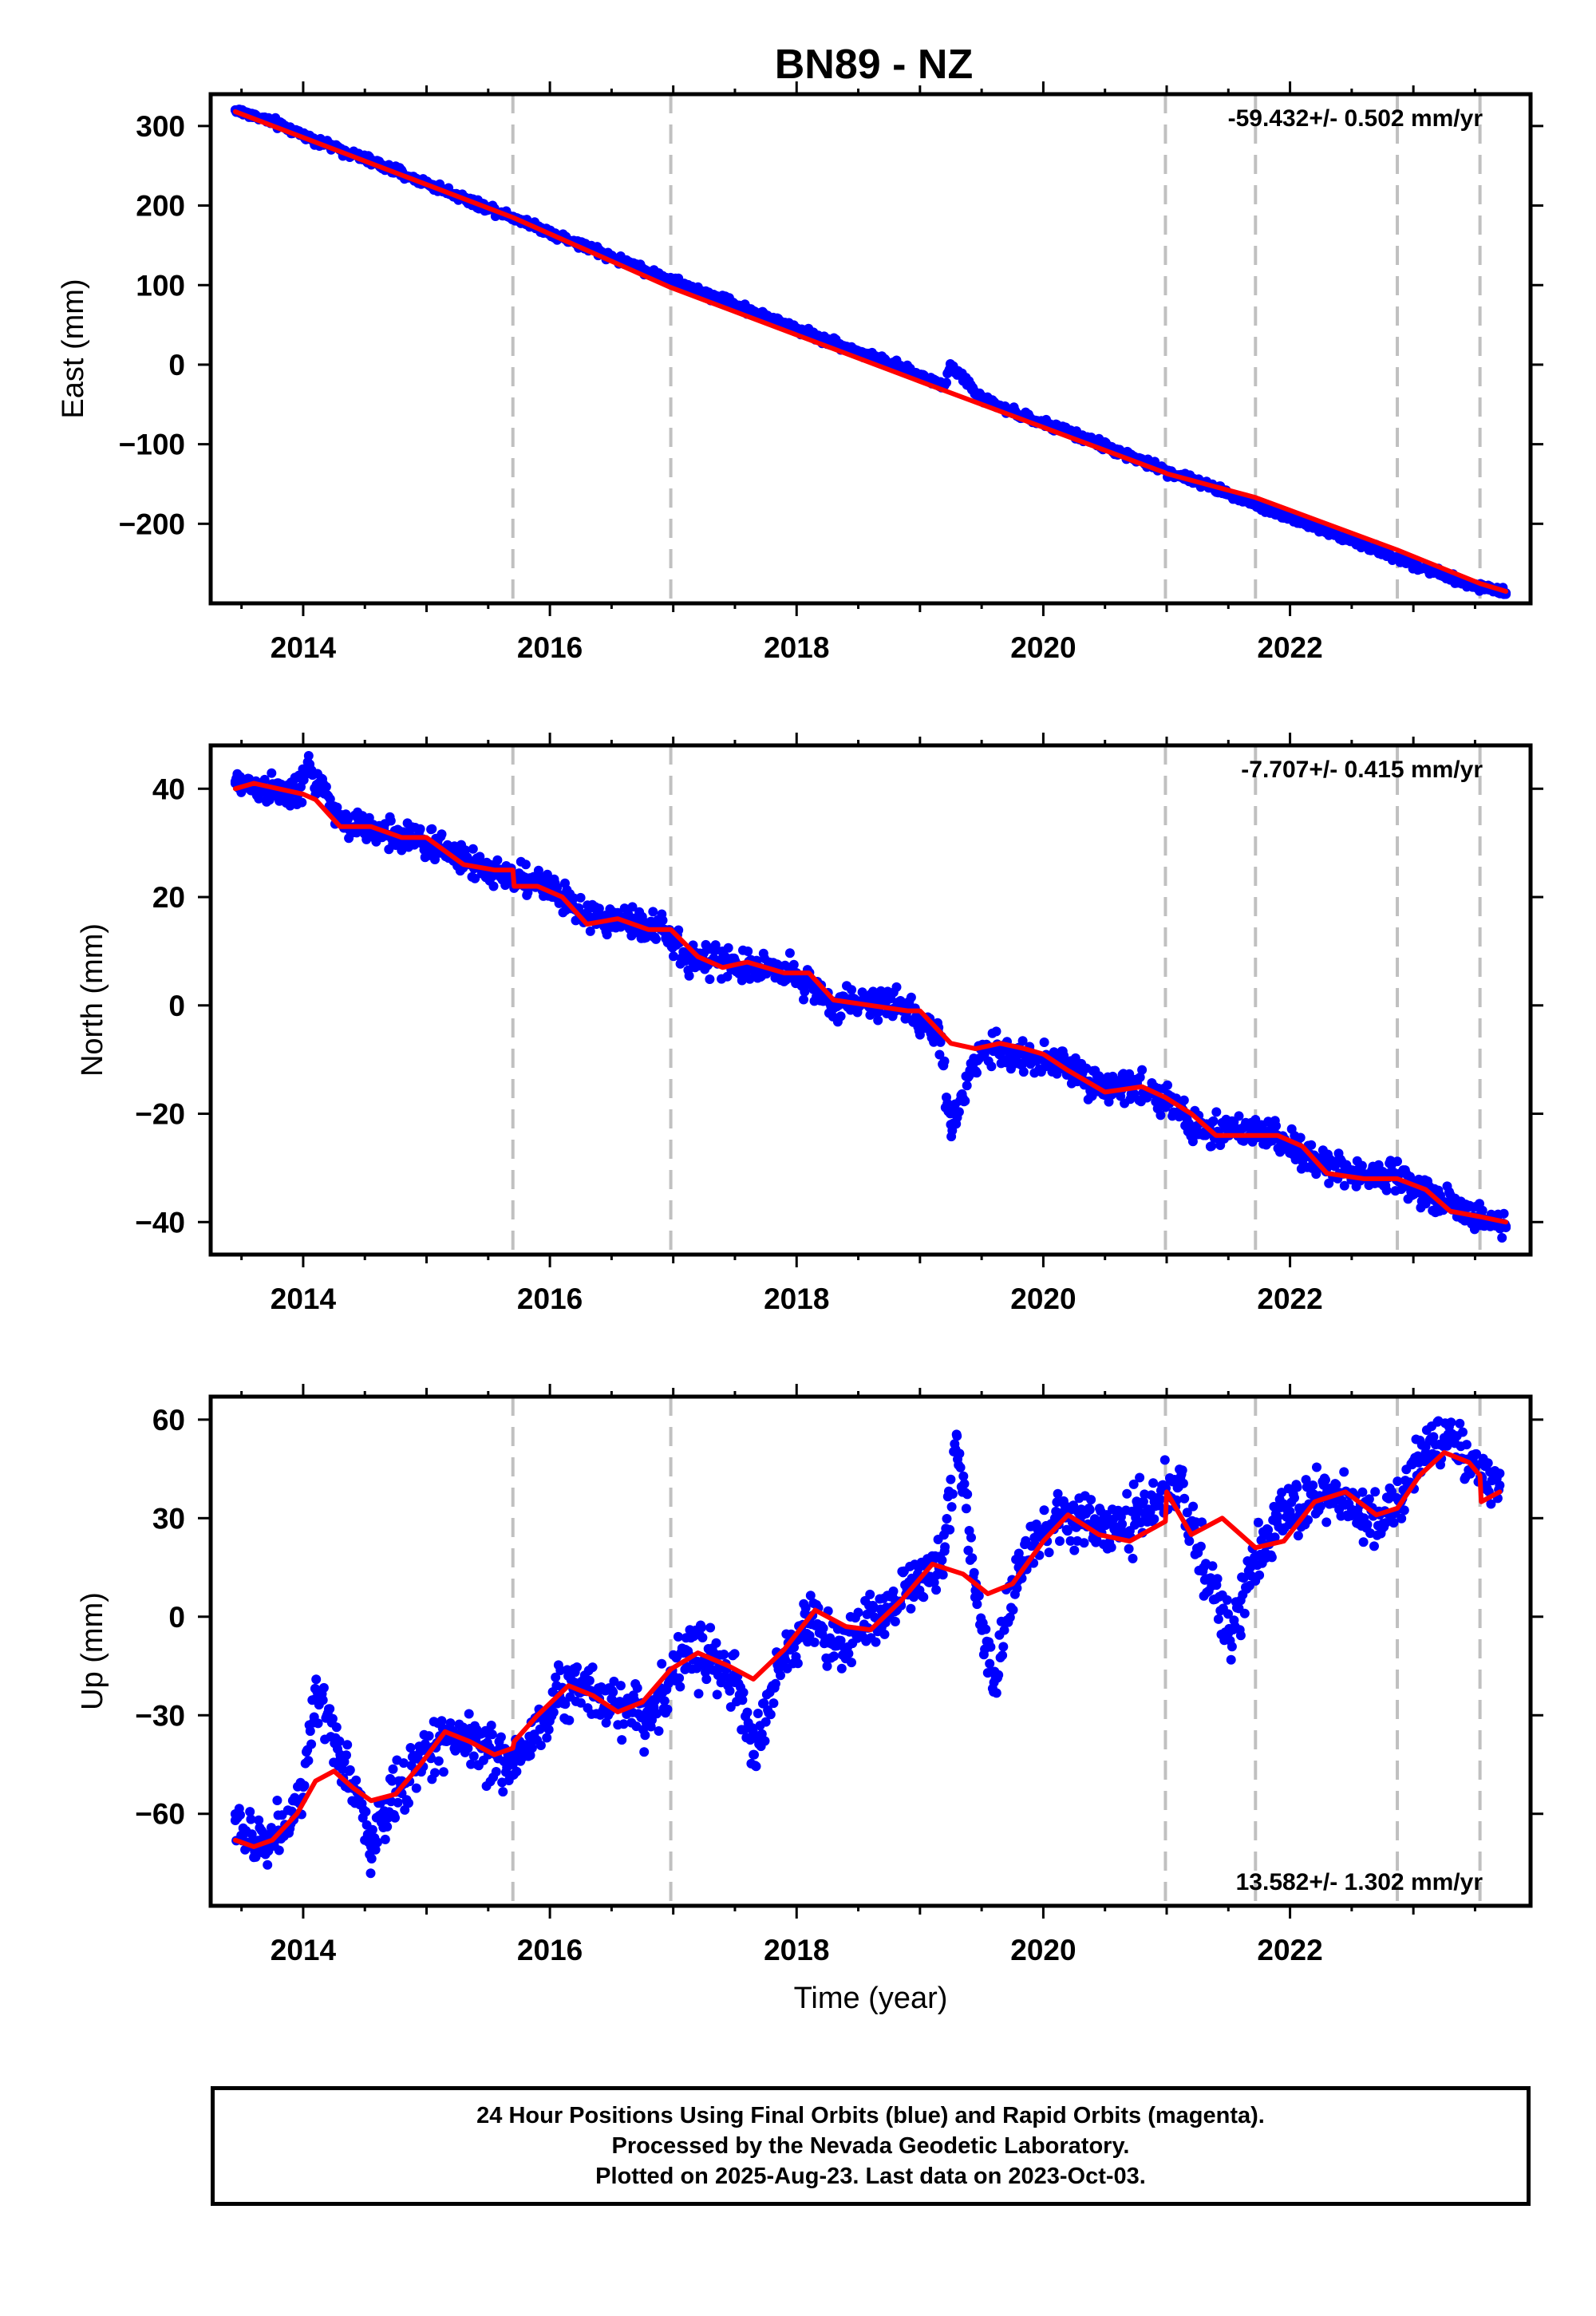 Image resolution: width=1596 pixels, height=2316 pixels. Describe the element at coordinates (168, 1518) in the screenshot. I see `y-tick-label: 30` at that location.